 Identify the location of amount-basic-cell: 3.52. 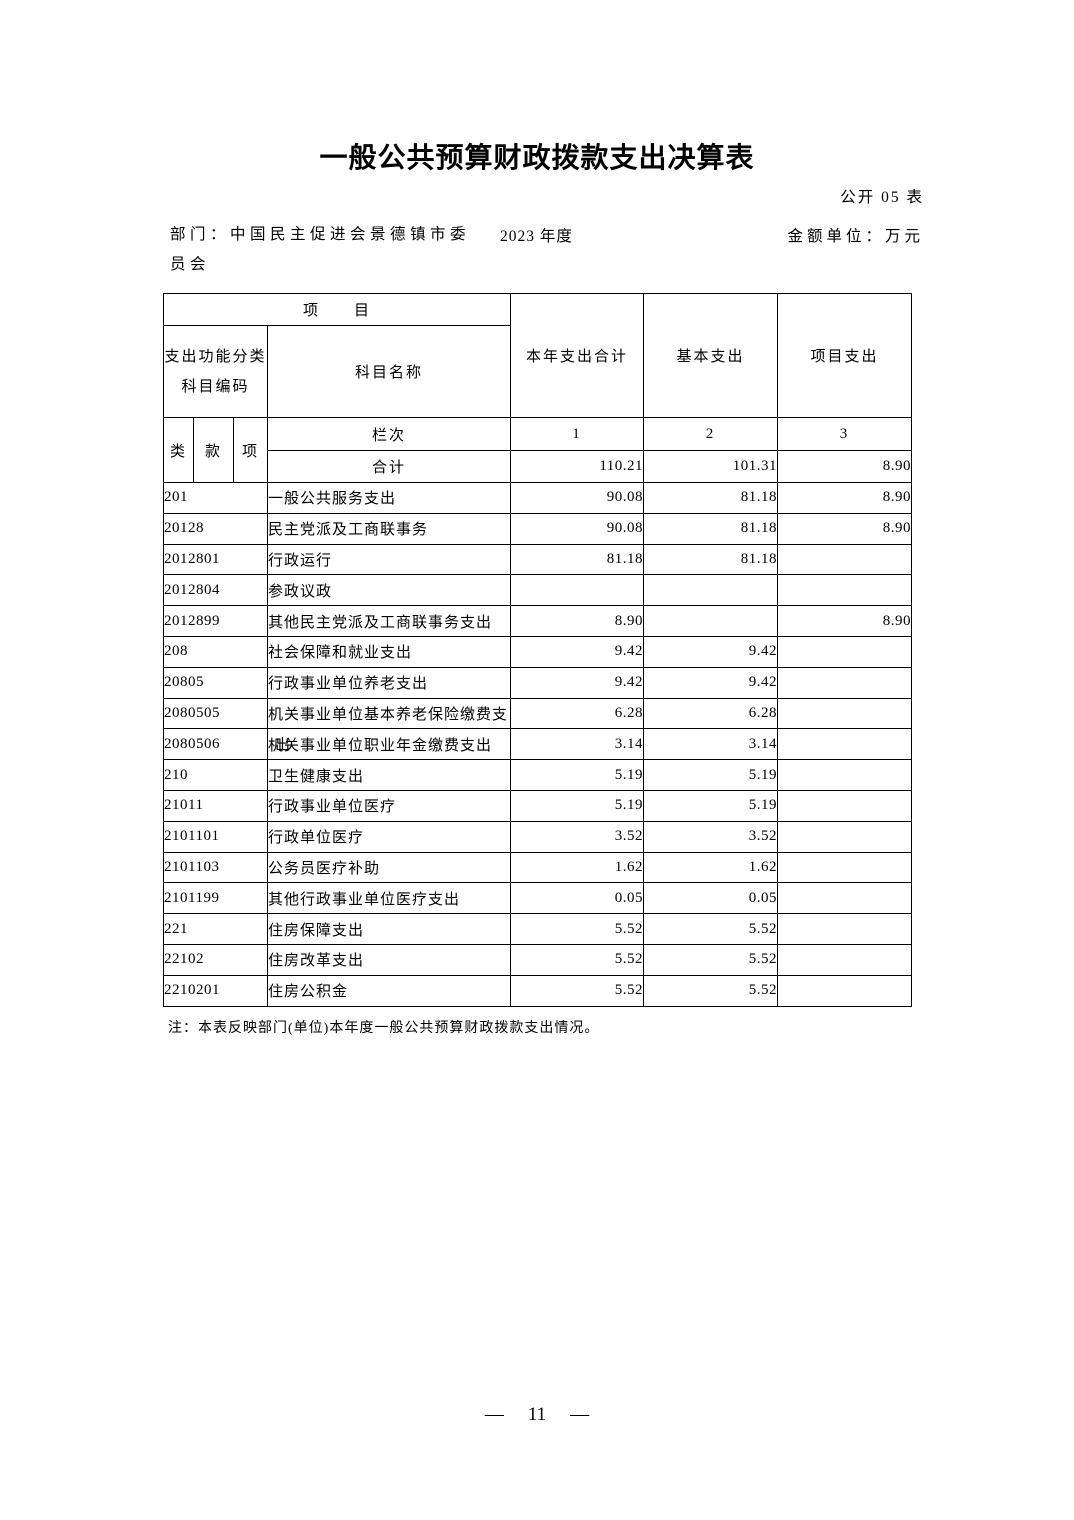
(711, 836).